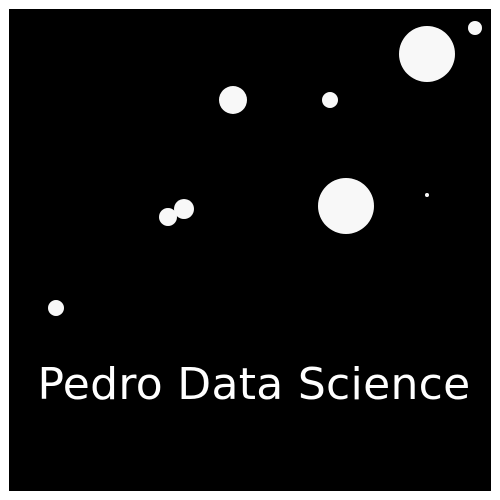 The image size is (500, 500). I want to click on dot-large-center, so click(346, 206).